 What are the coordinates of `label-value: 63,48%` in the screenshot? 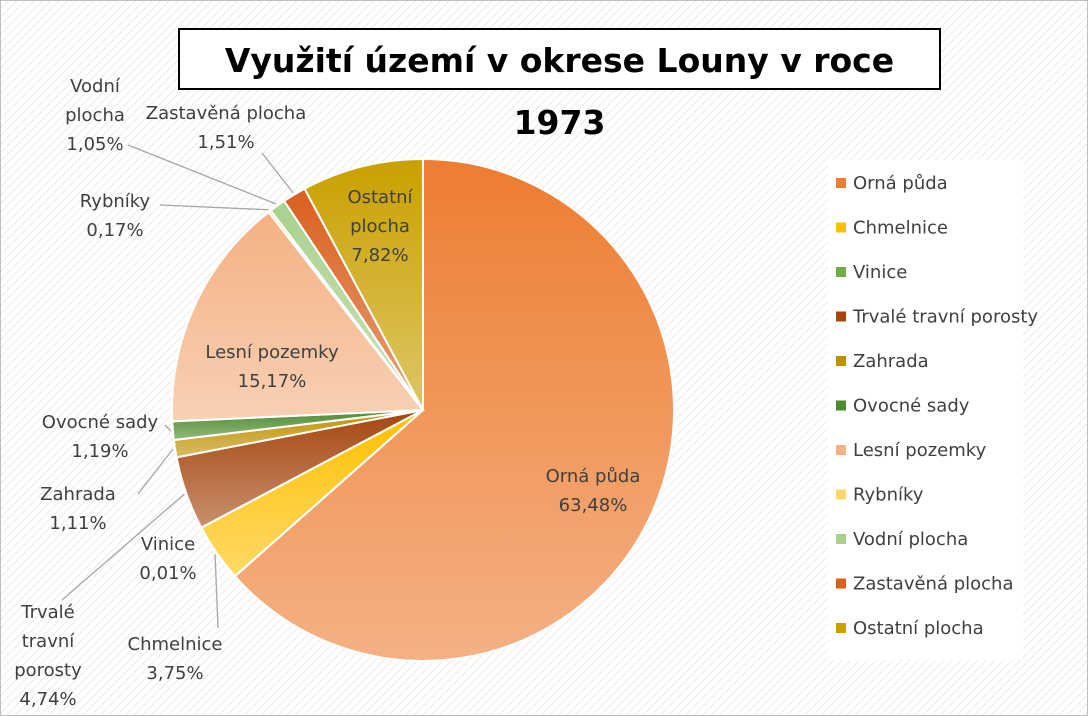 It's located at (593, 505).